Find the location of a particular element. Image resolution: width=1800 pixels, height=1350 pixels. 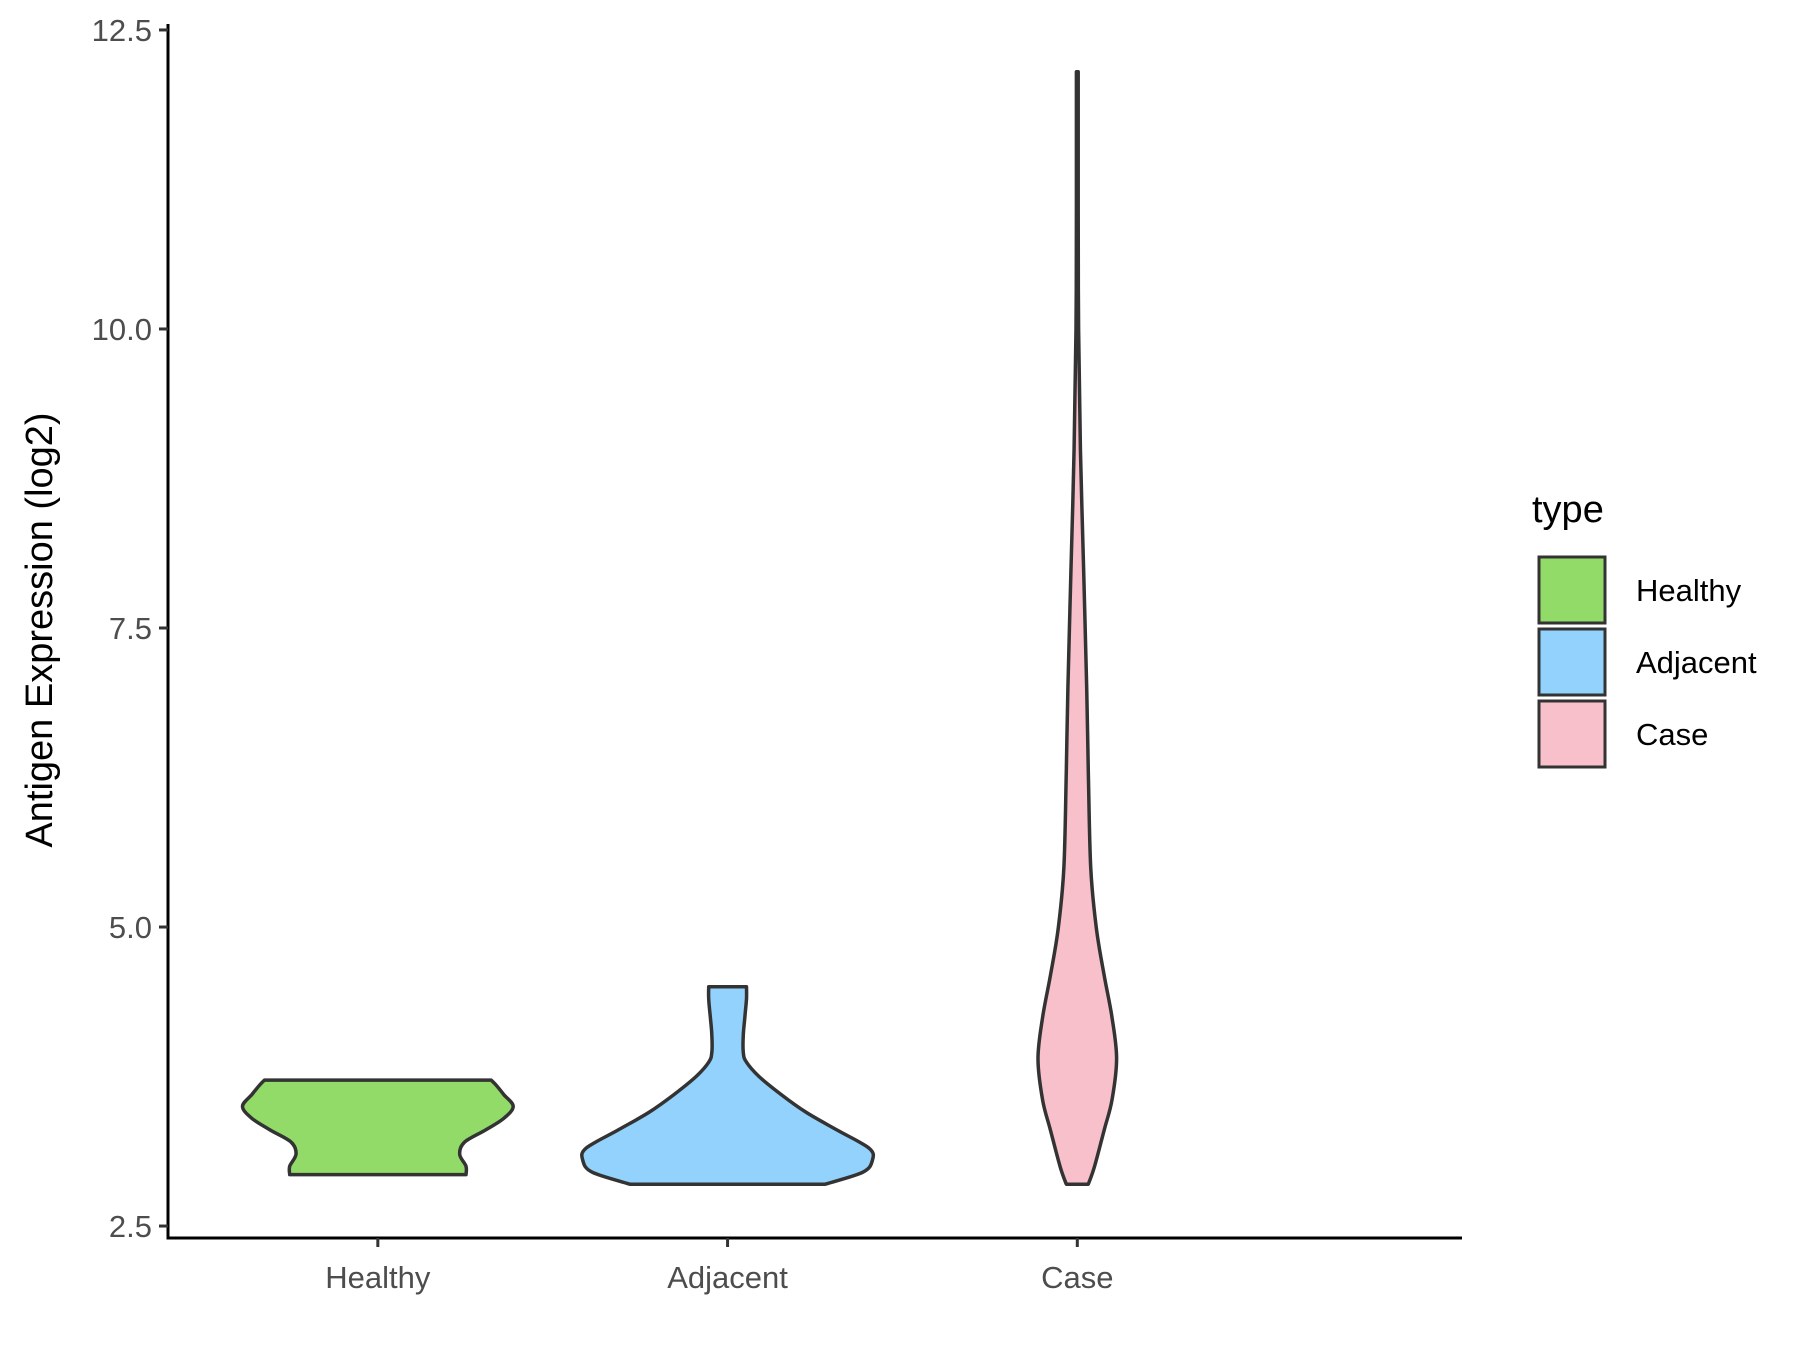

violin-healthy is located at coordinates (377, 1127).